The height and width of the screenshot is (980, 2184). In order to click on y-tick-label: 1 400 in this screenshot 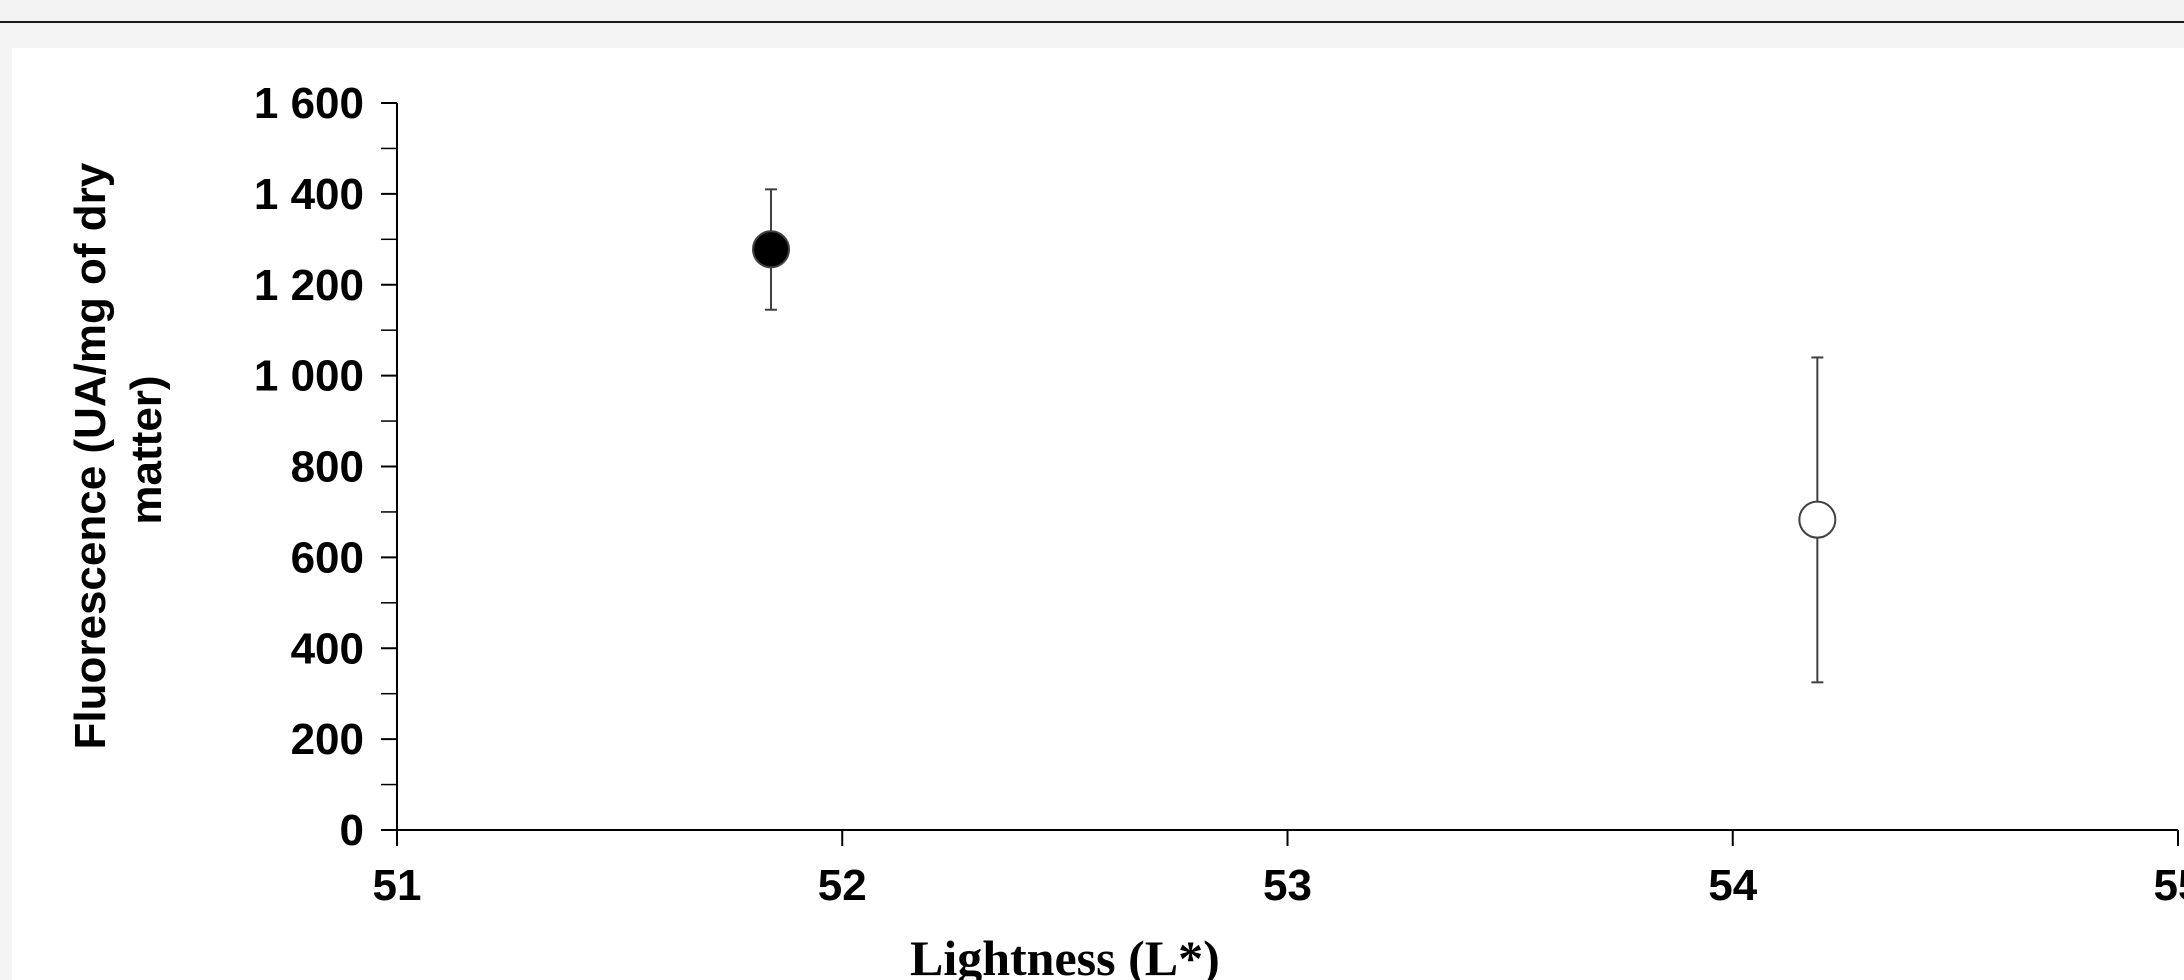, I will do `click(309, 194)`.